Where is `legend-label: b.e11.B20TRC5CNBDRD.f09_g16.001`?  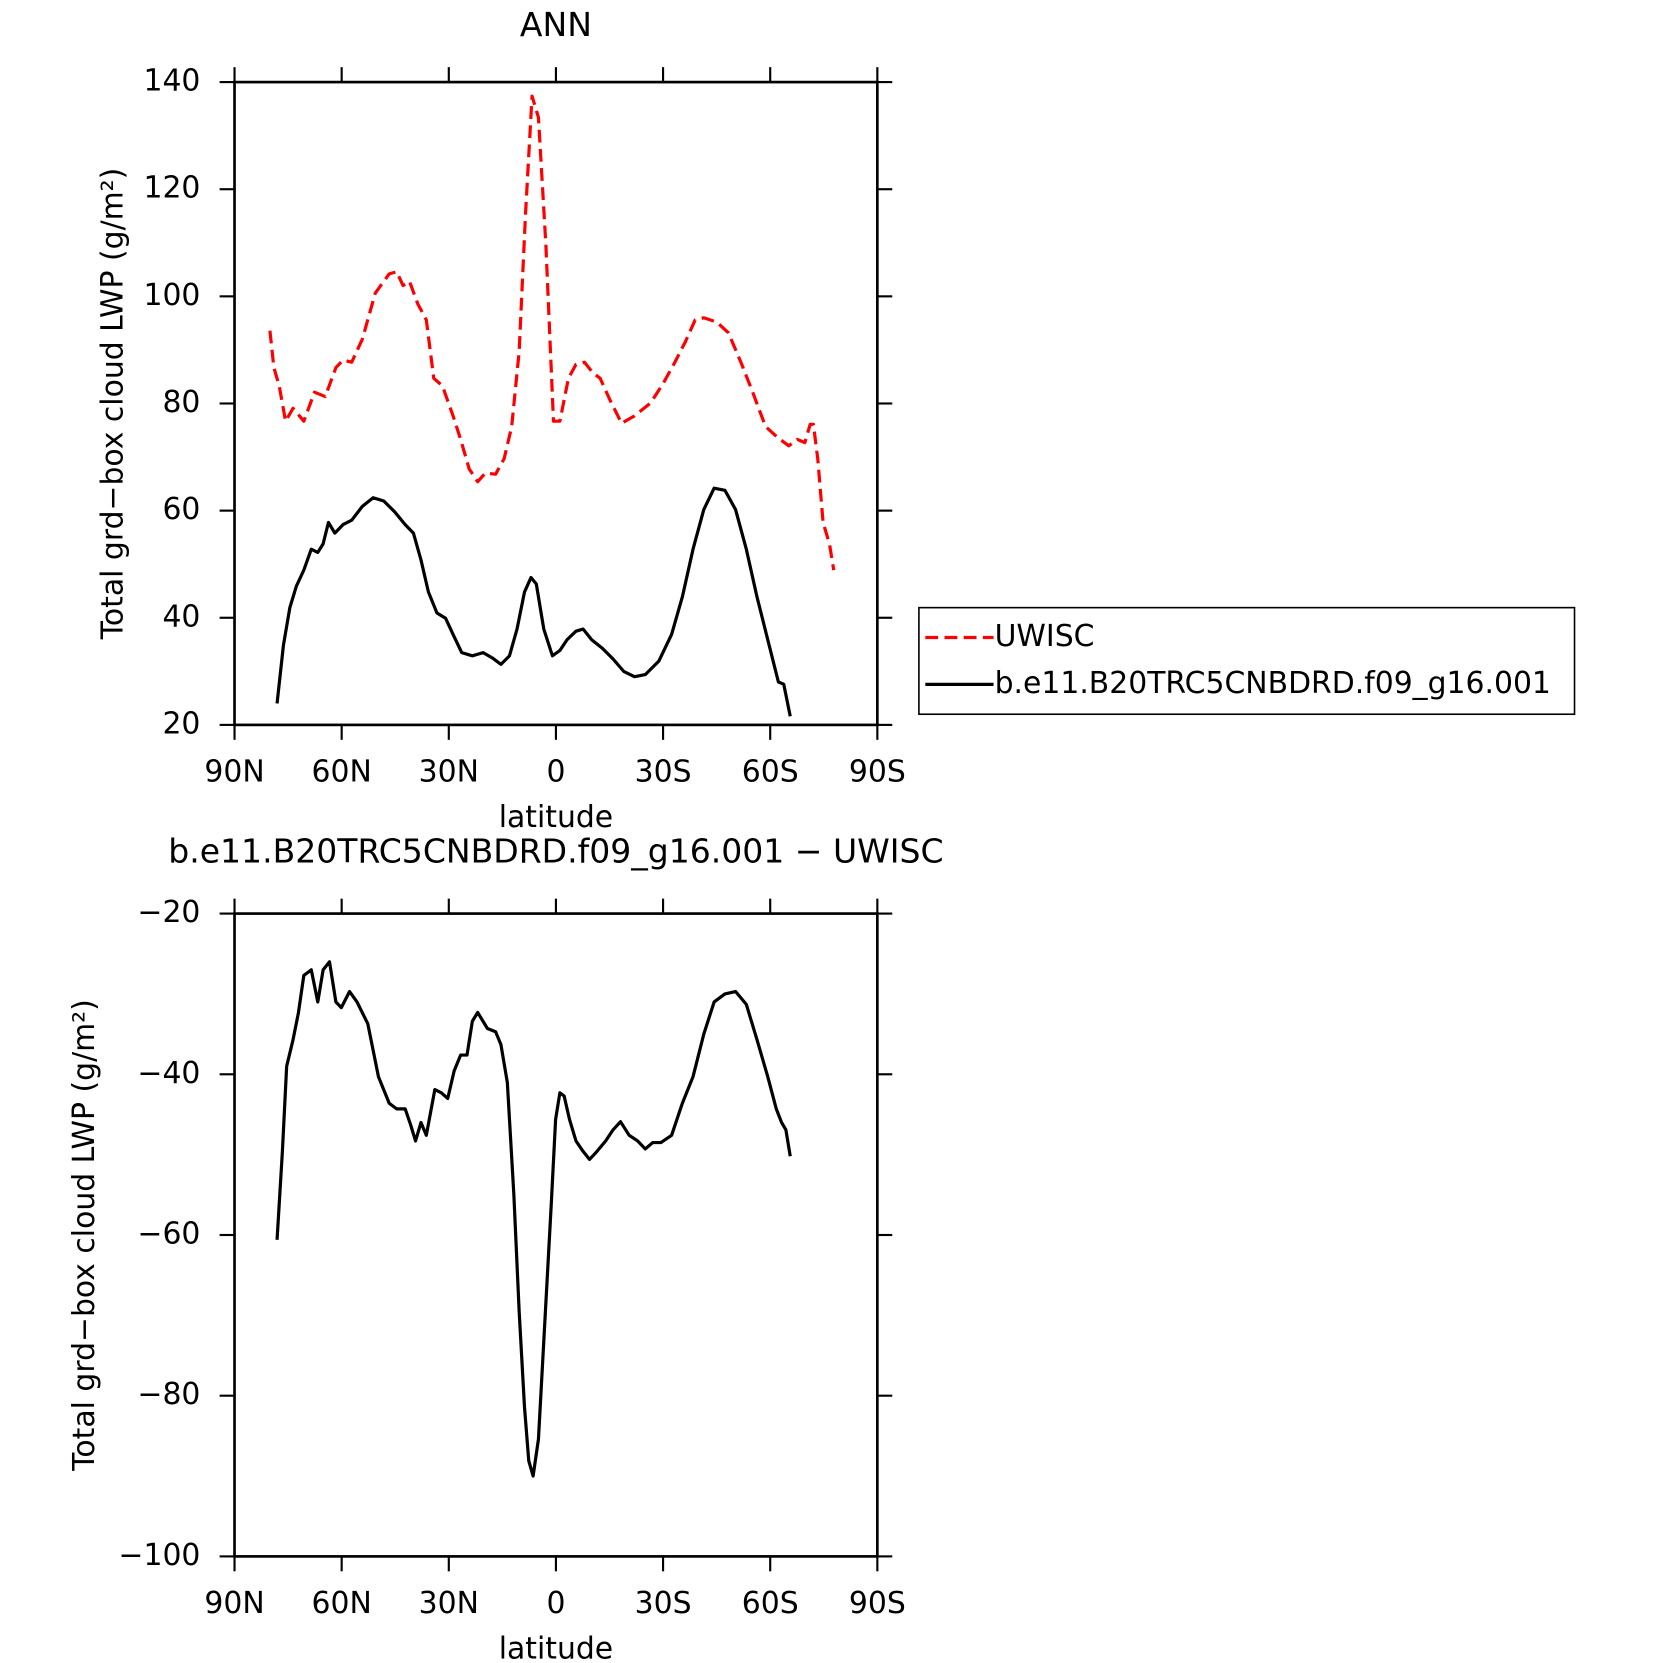
legend-label: b.e11.B20TRC5CNBDRD.f09_g16.001 is located at coordinates (1273, 683).